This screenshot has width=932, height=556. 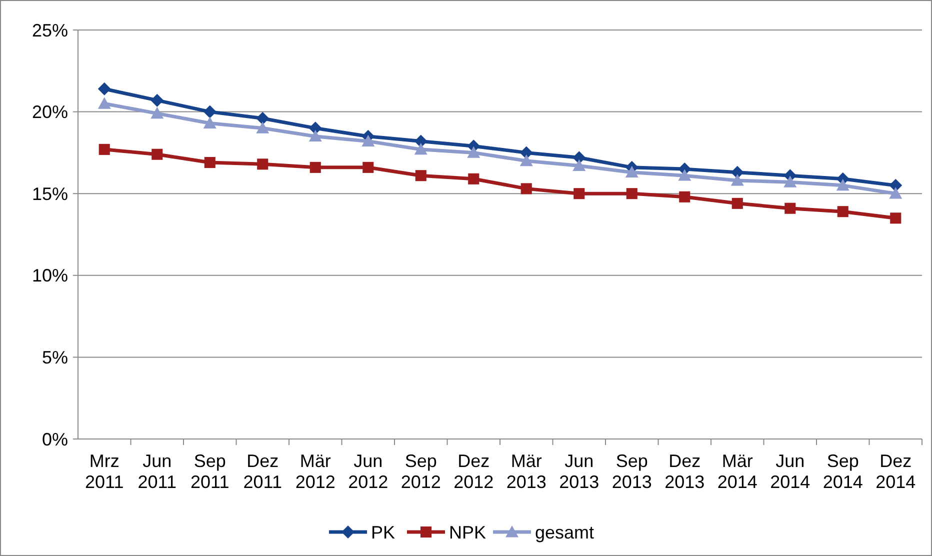 What do you see at coordinates (579, 471) in the screenshot?
I see `x-tick-label: Jun 2013` at bounding box center [579, 471].